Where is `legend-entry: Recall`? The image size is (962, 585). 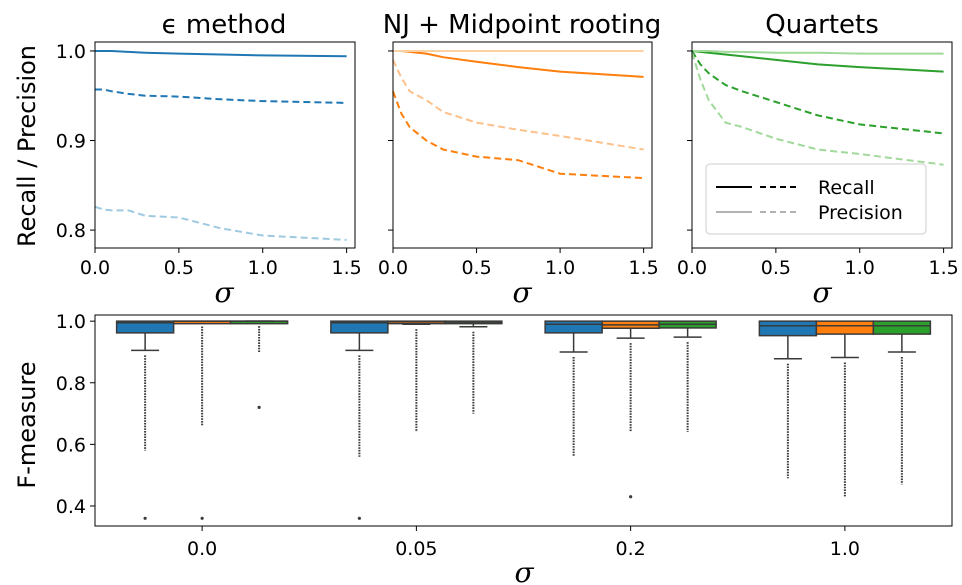
legend-entry: Recall is located at coordinates (846, 188).